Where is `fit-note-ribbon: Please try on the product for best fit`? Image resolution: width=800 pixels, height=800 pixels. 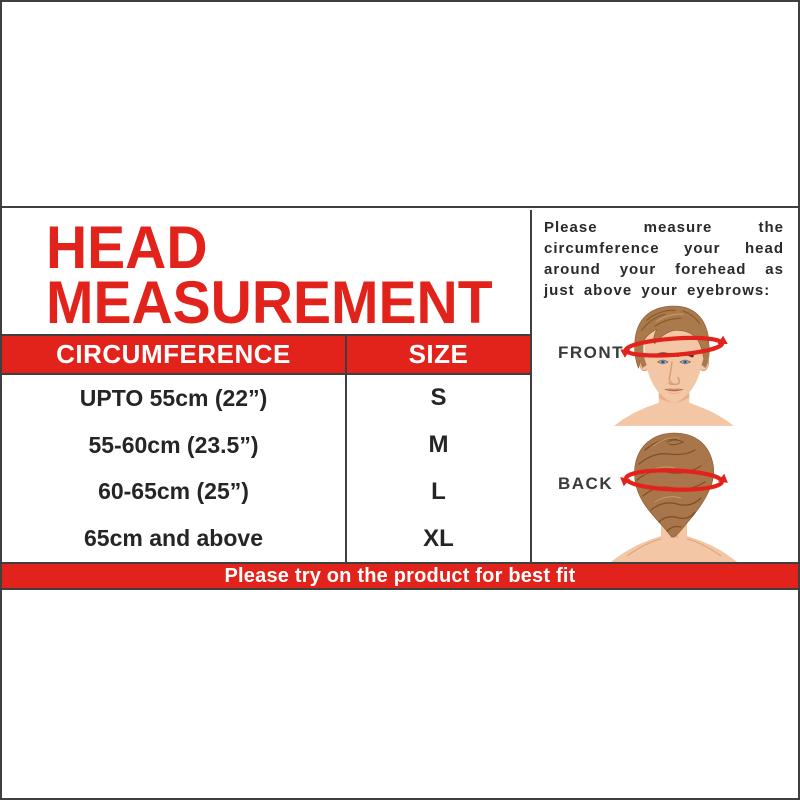 fit-note-ribbon: Please try on the product for best fit is located at coordinates (400, 576).